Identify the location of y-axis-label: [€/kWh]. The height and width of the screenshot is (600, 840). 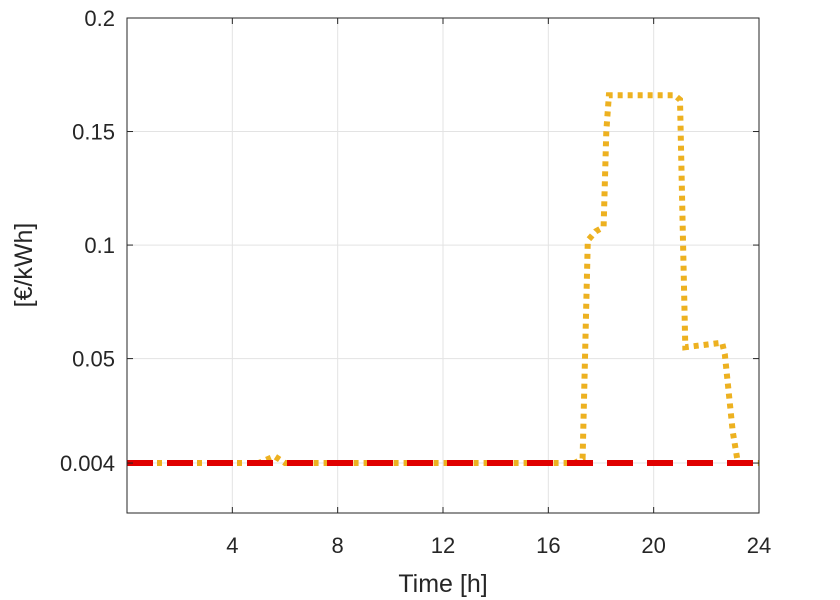
(24, 265).